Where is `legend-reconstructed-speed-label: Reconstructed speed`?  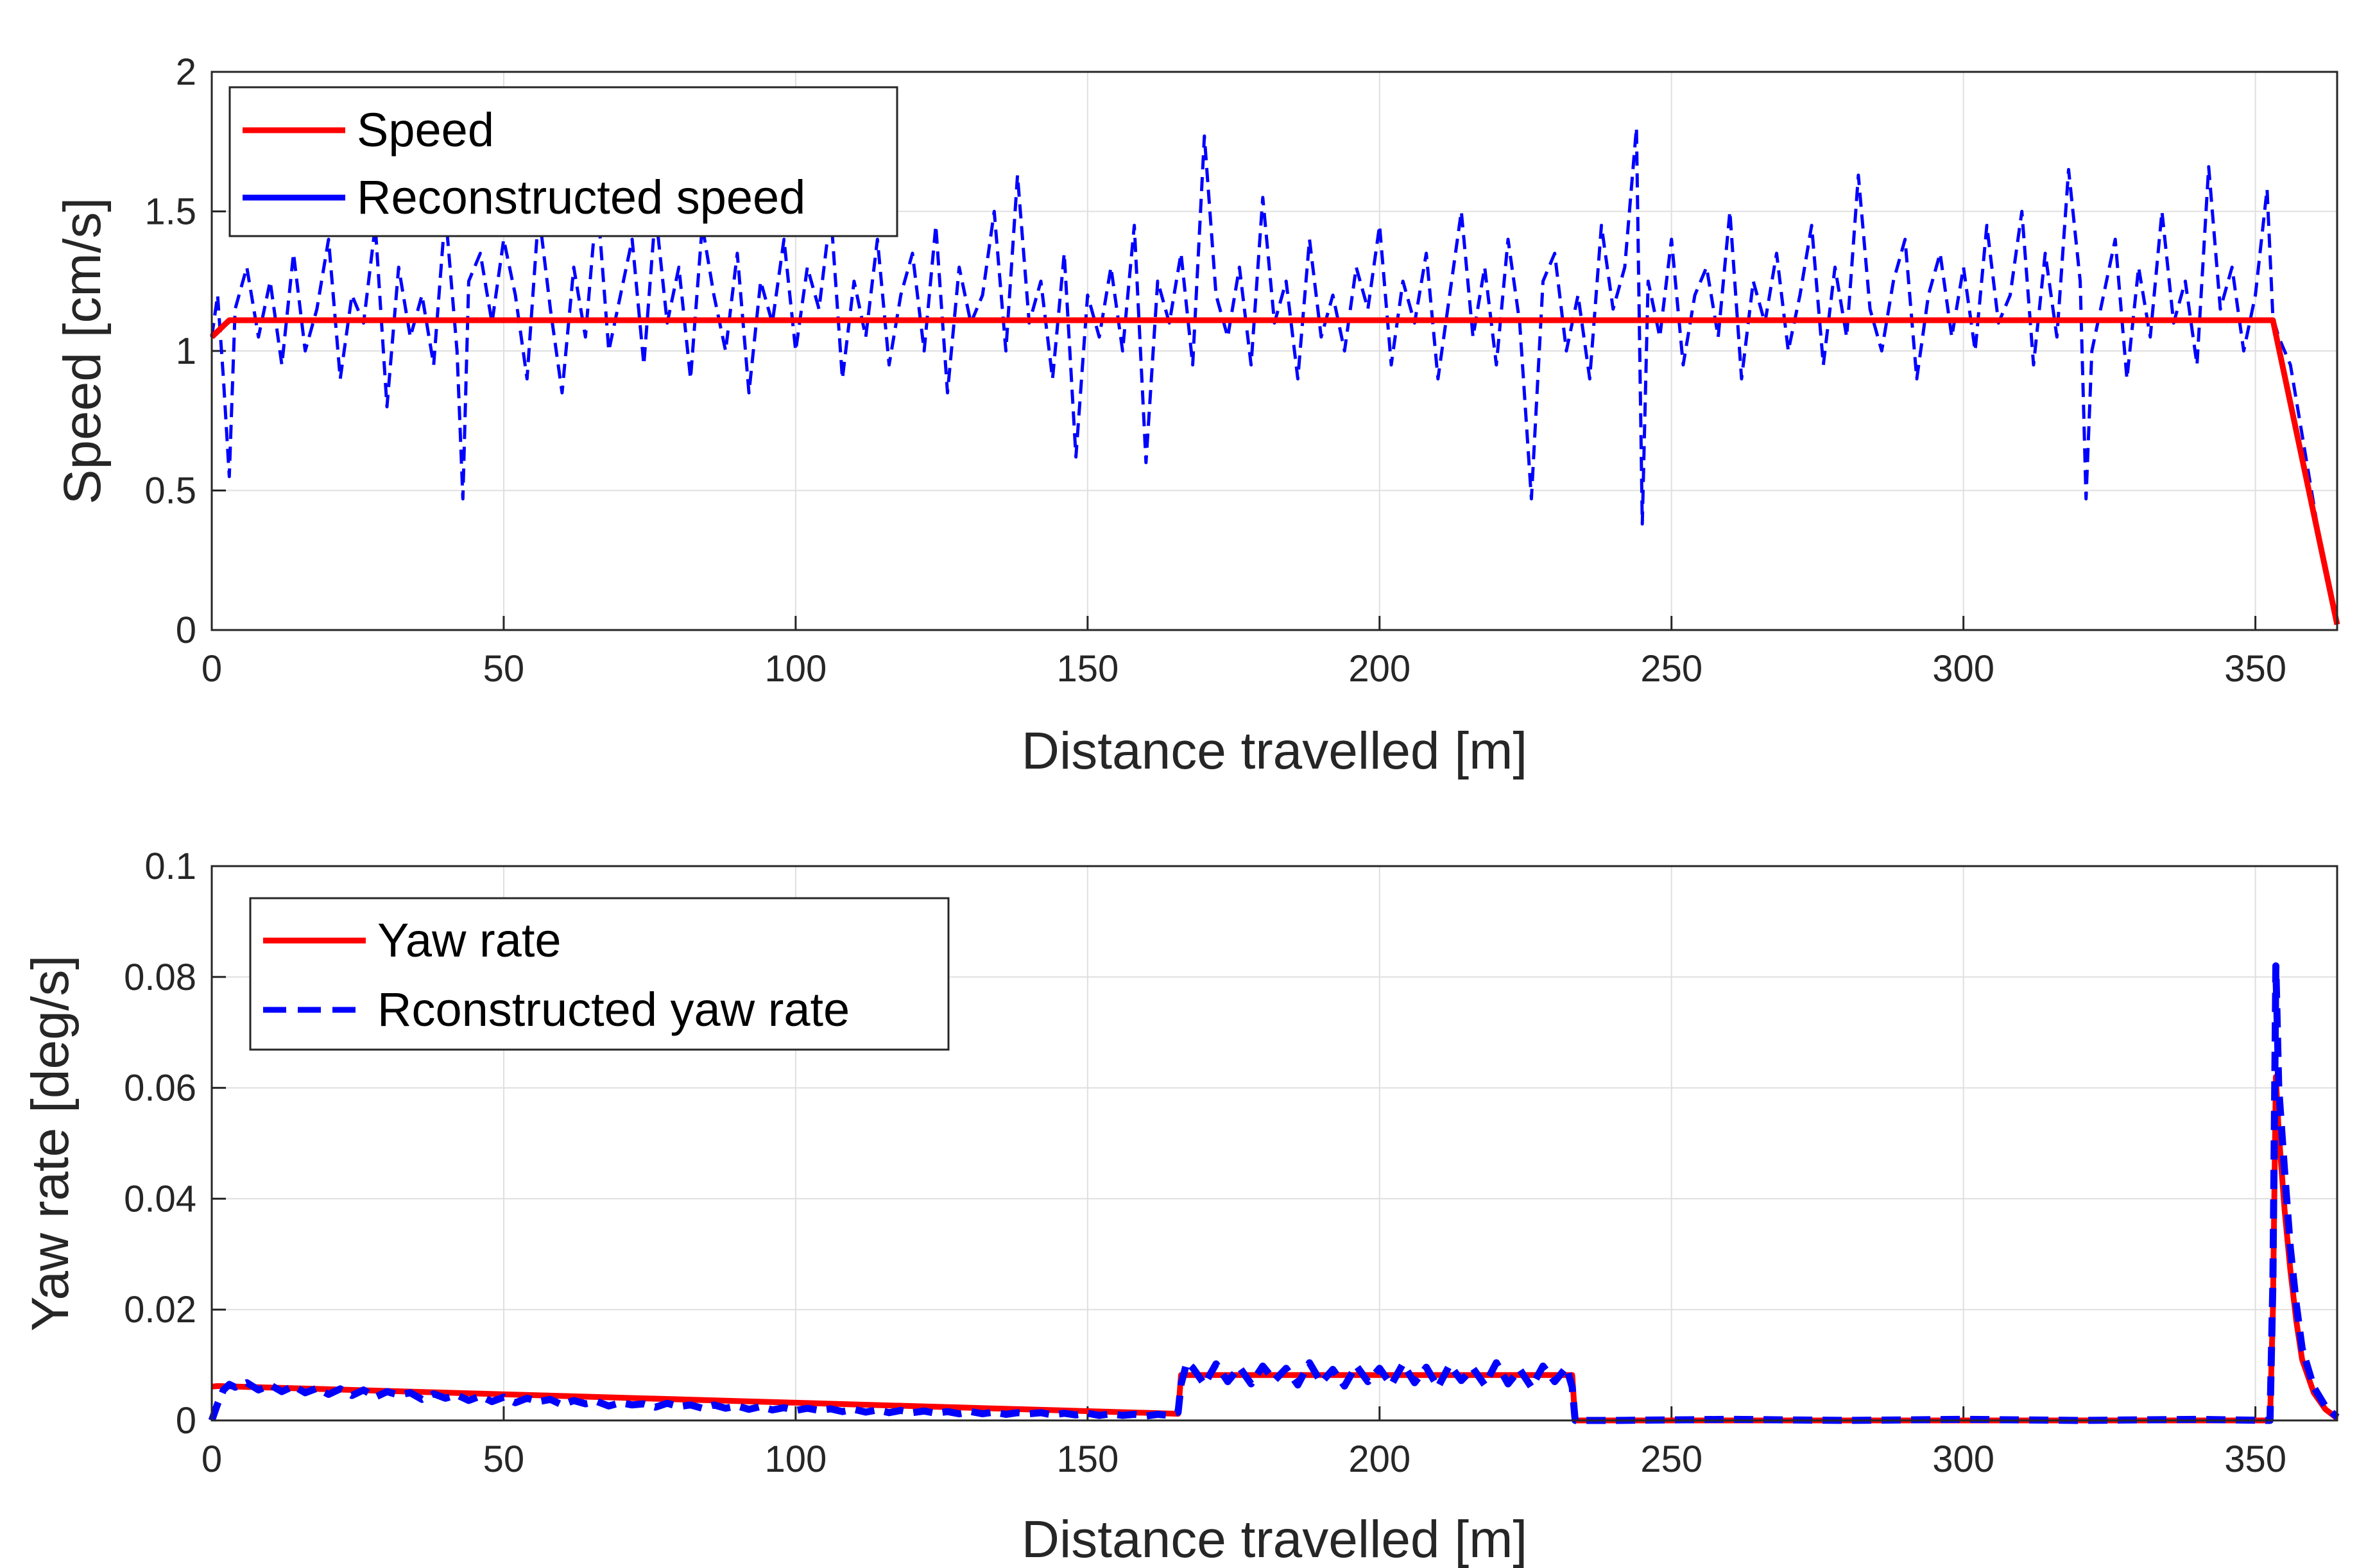 legend-reconstructed-speed-label: Reconstructed speed is located at coordinates (581, 197).